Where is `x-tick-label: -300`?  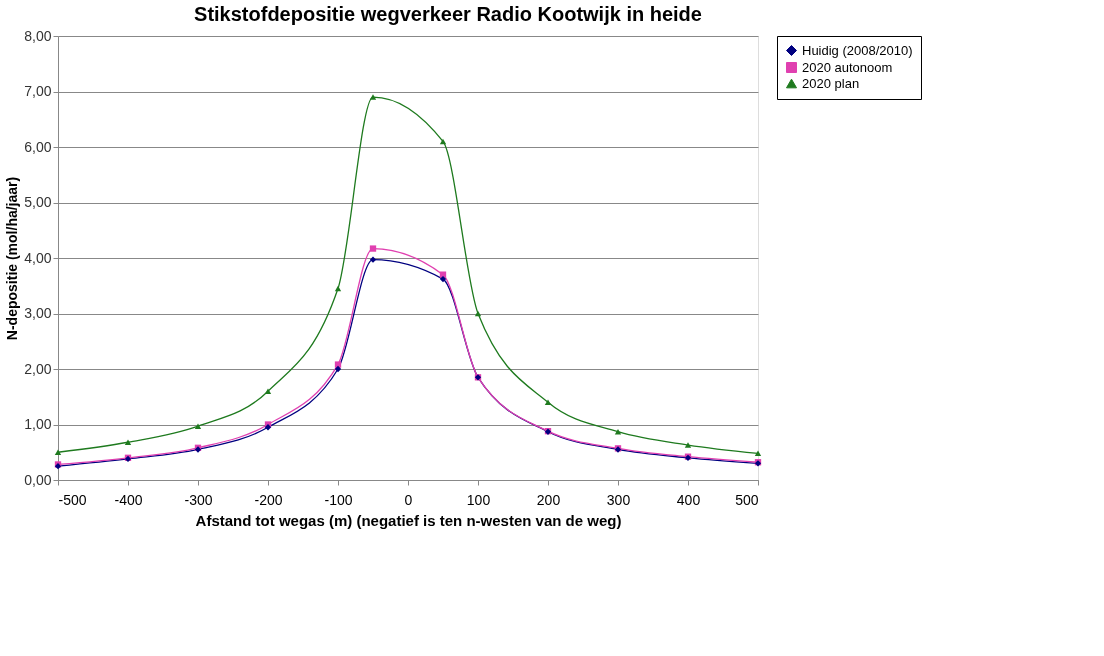 x-tick-label: -300 is located at coordinates (198, 499).